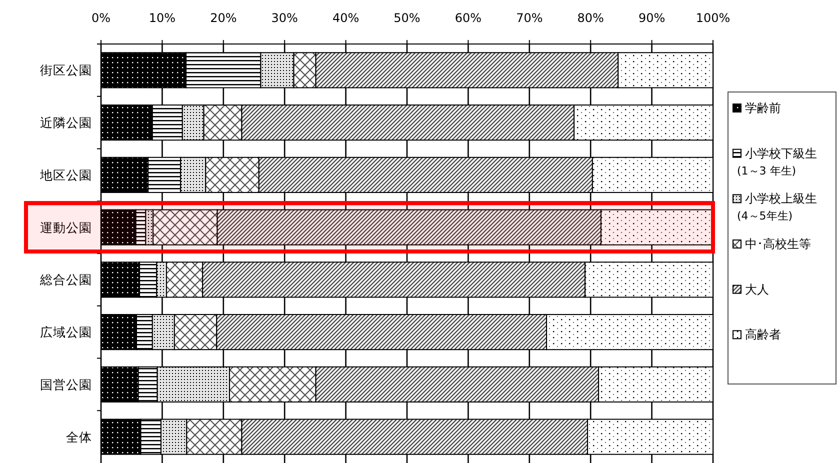 This screenshot has height=463, width=839. I want to click on legend-label: 高齢者, so click(763, 335).